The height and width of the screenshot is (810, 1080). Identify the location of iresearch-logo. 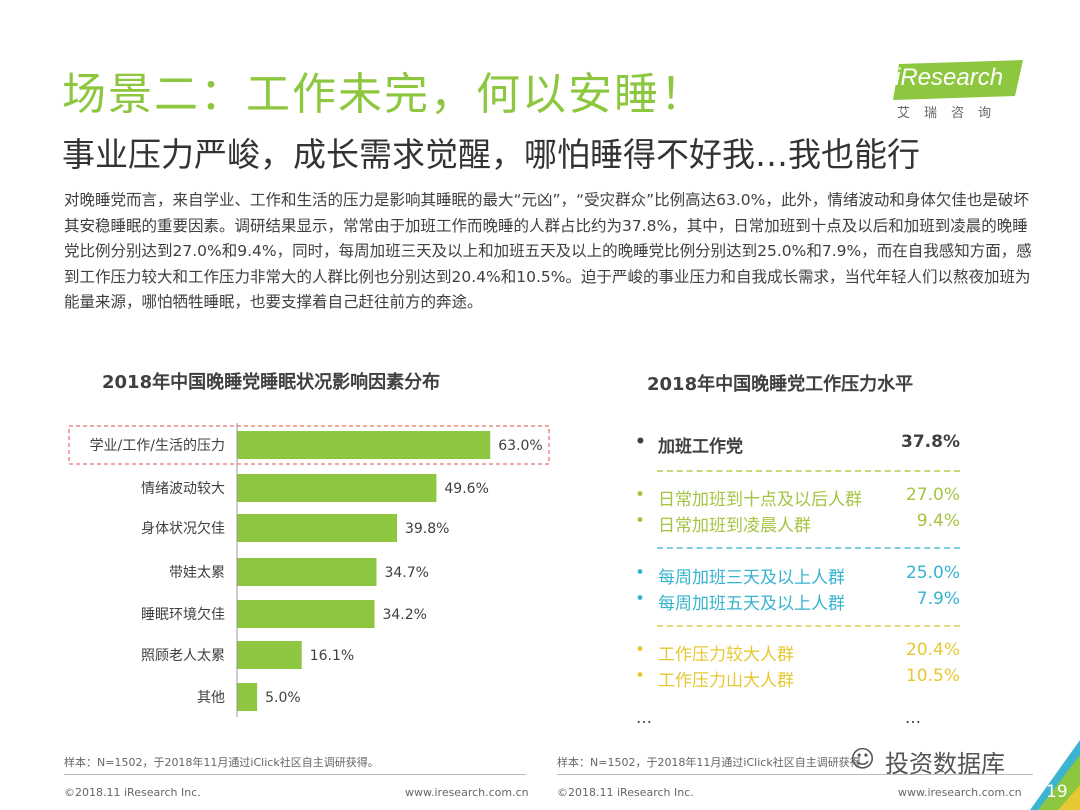
(958, 80).